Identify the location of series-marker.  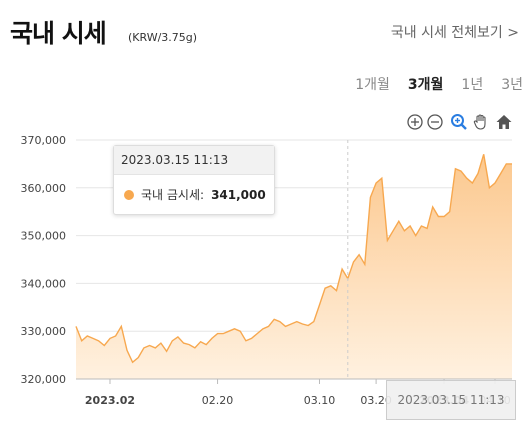
(129, 194).